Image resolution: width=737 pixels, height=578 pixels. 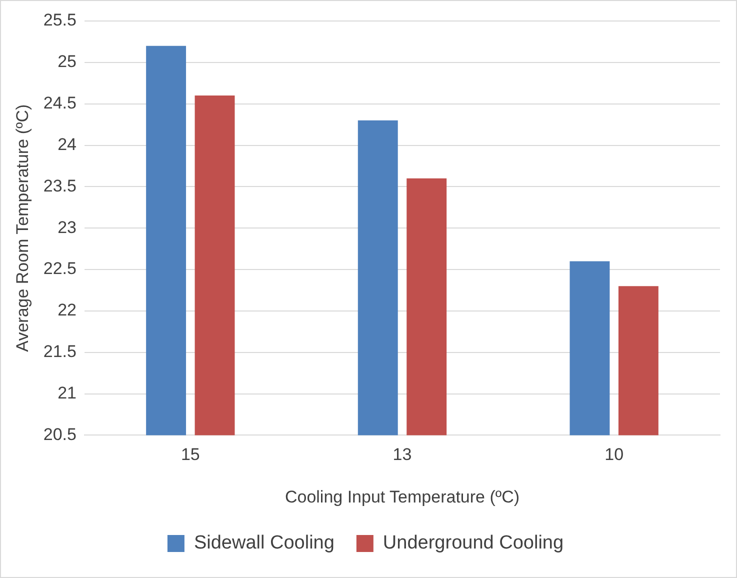 I want to click on x-axis-title: Cooling Input Temperature (ºC), so click(x=402, y=496).